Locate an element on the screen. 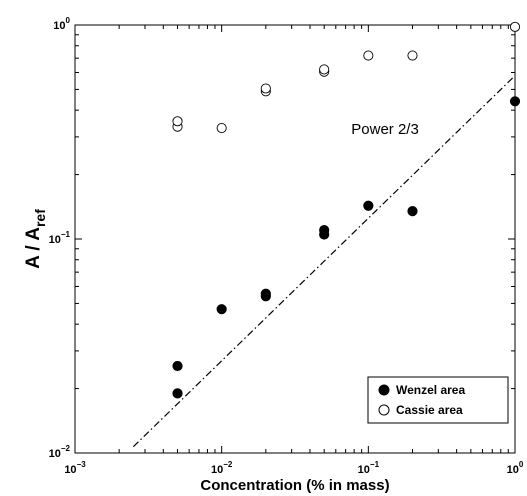 This screenshot has height=496, width=527. legend-box is located at coordinates (438, 400).